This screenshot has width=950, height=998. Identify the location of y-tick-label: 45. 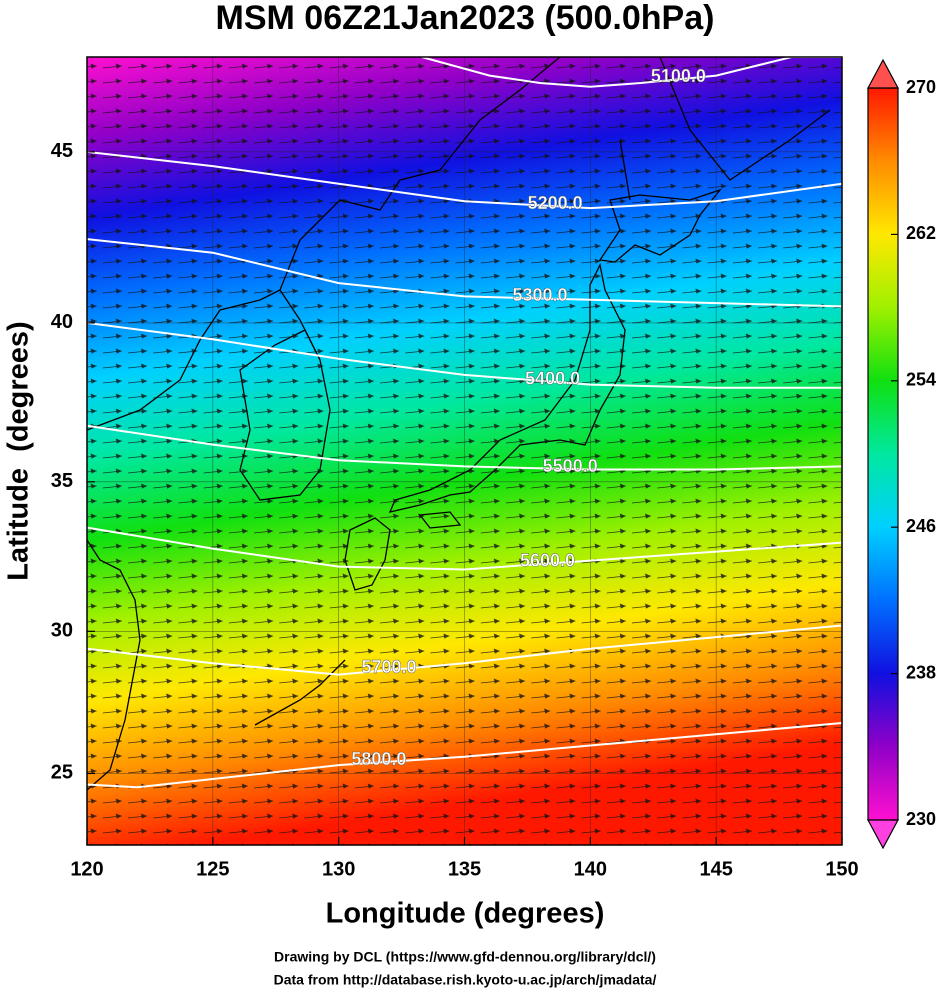
(62, 151).